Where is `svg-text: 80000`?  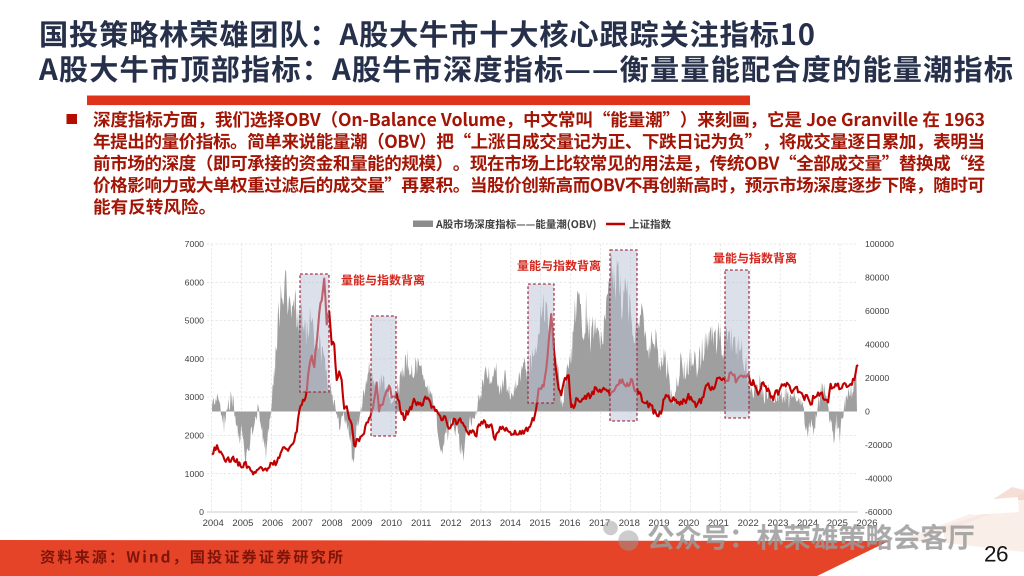
svg-text: 80000 is located at coordinates (877, 278).